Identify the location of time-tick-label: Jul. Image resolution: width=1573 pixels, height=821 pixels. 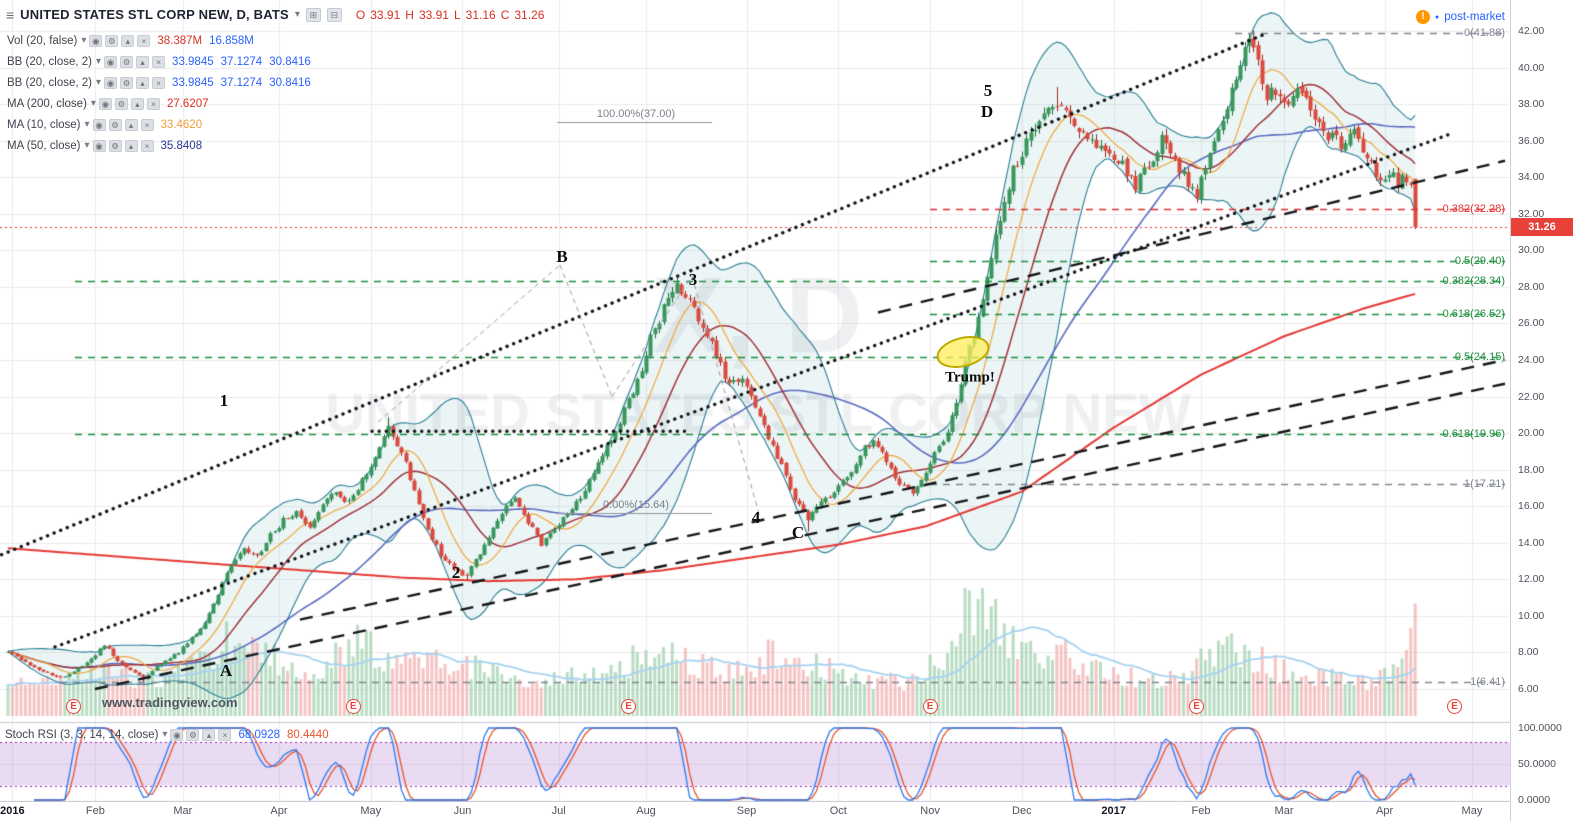
(558, 811).